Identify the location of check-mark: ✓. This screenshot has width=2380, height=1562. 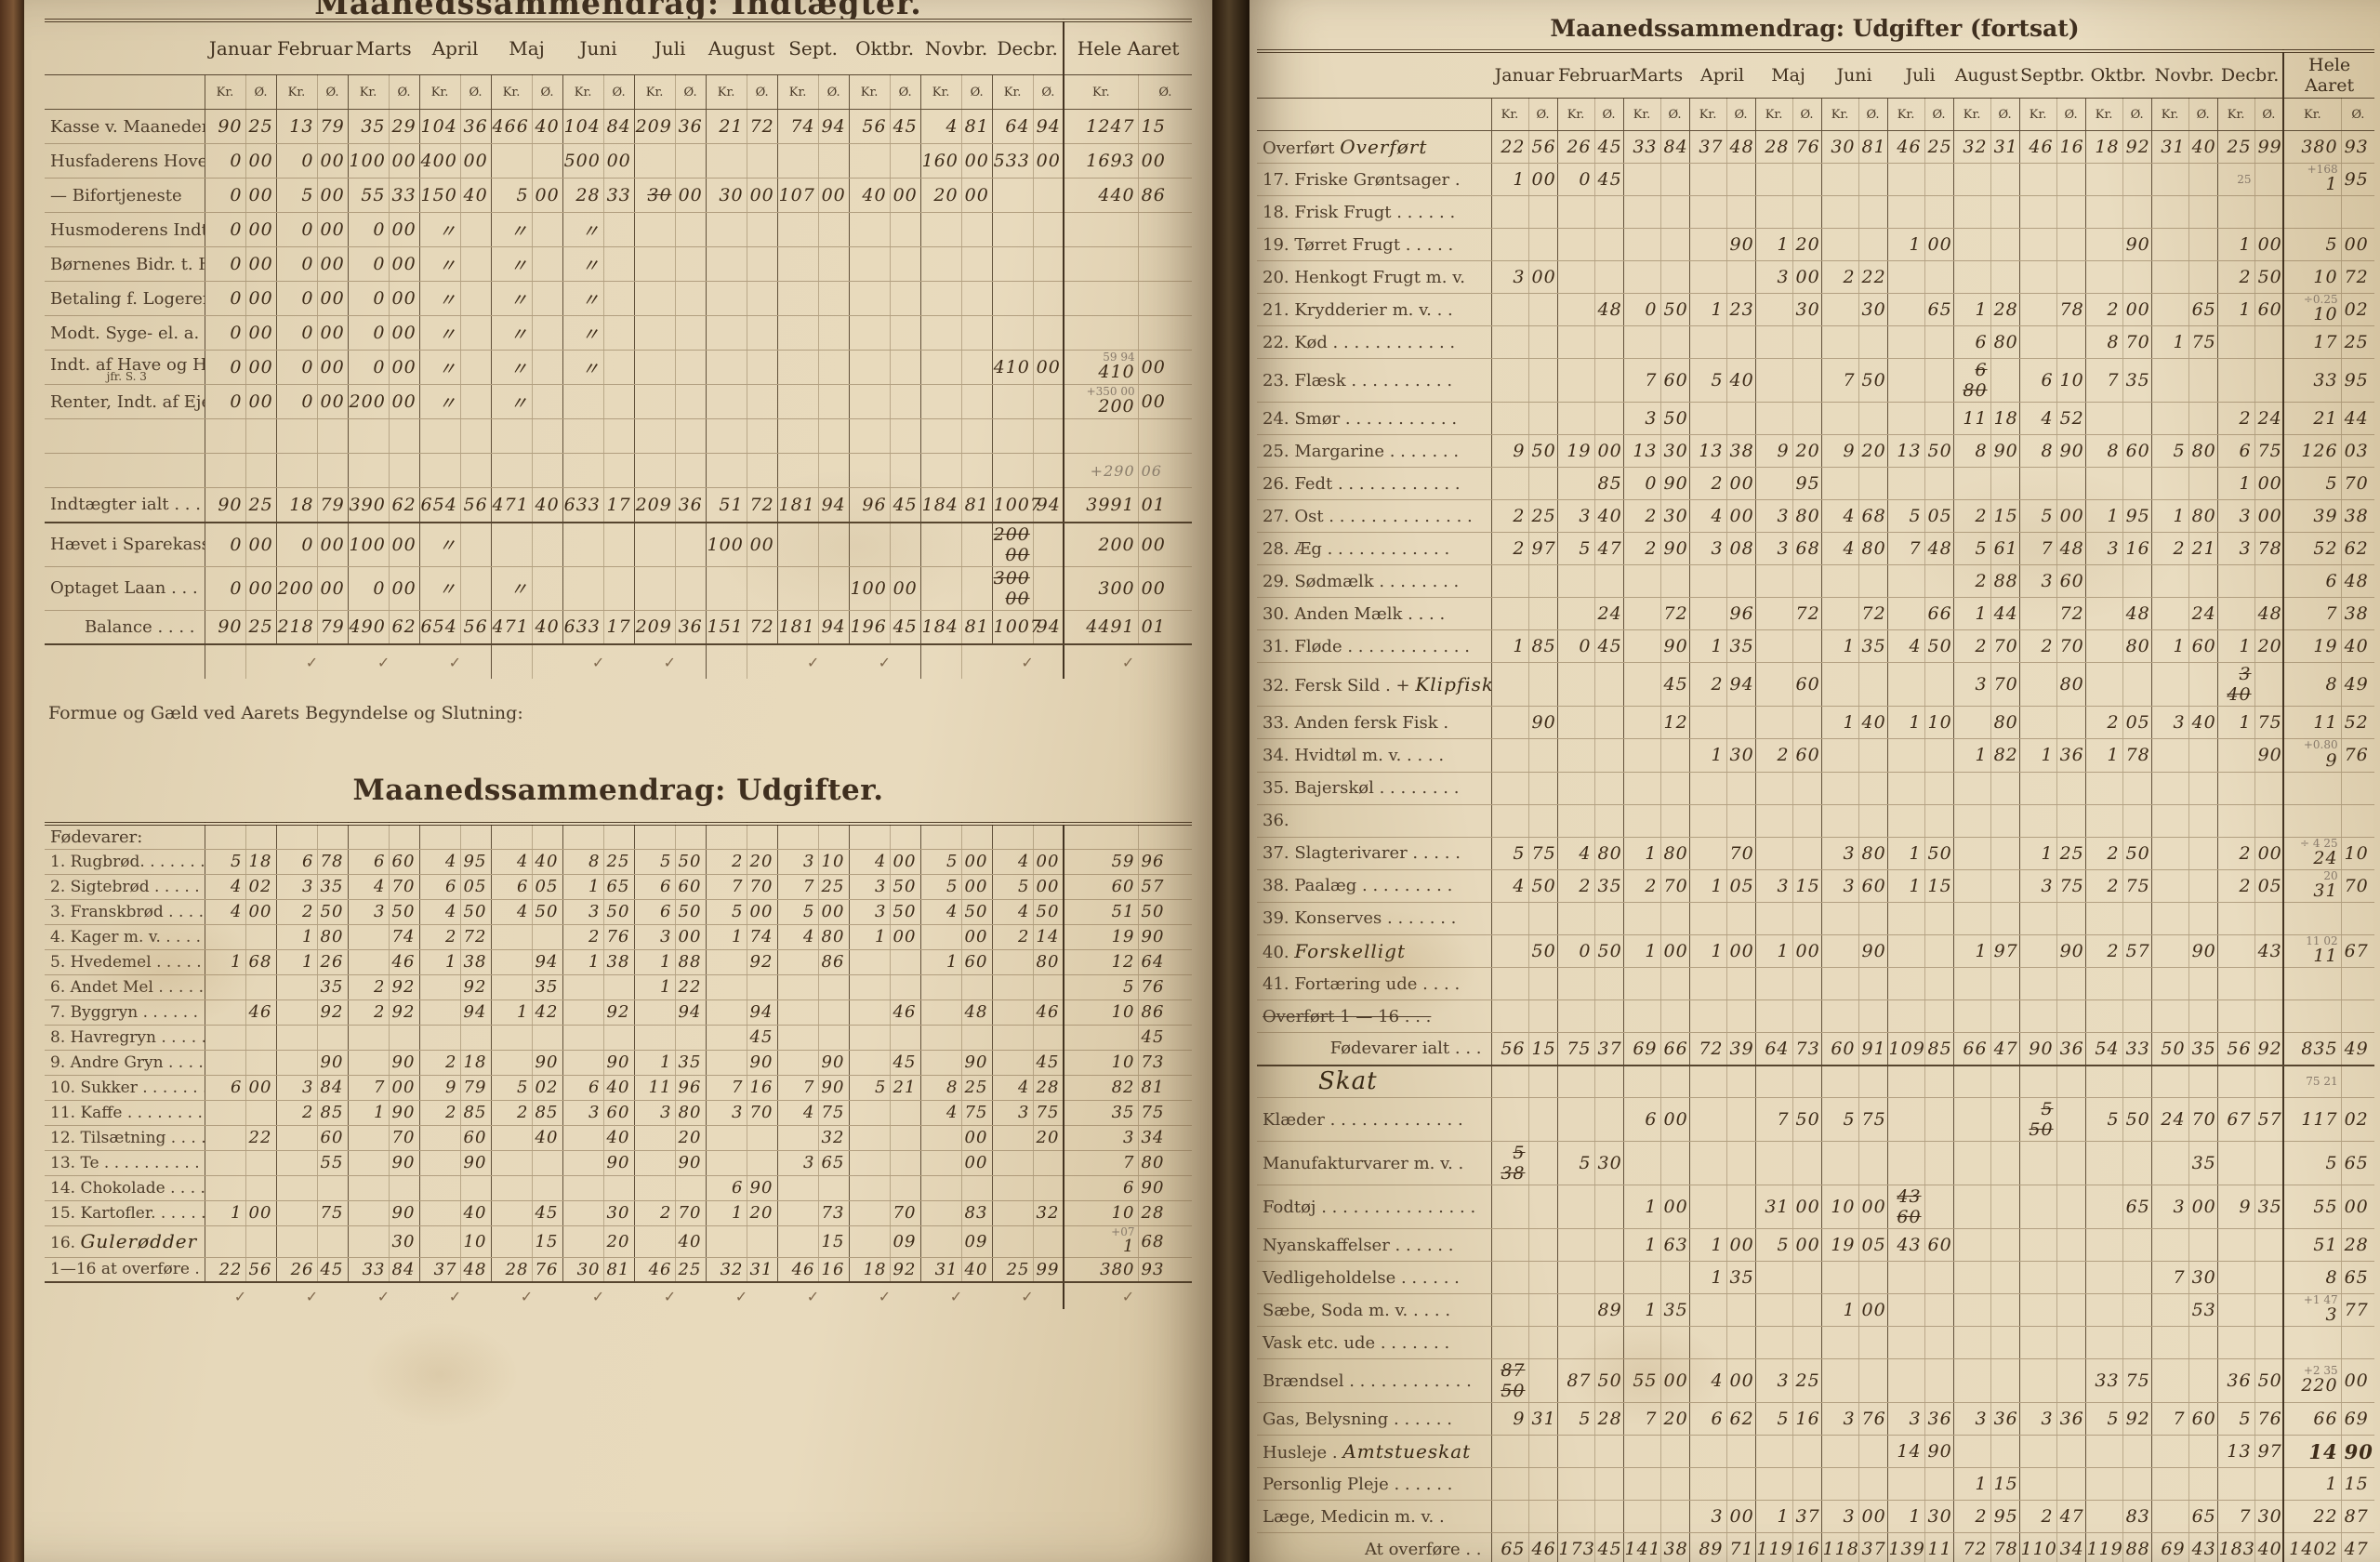
(1027, 1296).